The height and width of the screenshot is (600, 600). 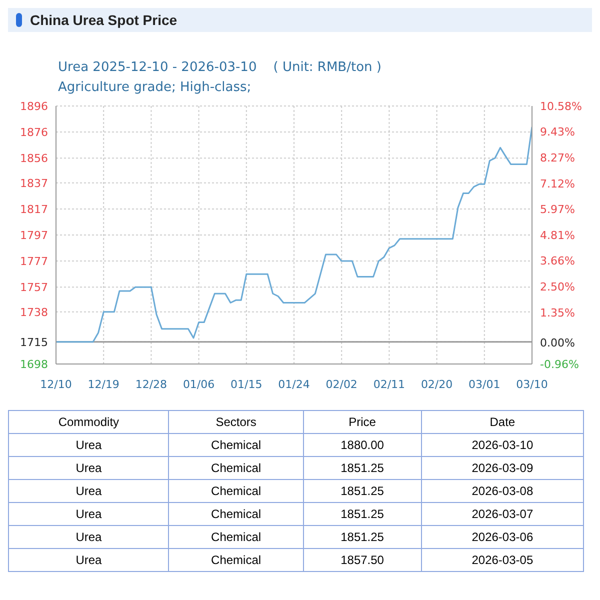 What do you see at coordinates (557, 287) in the screenshot?
I see `y2-tick-label: 2.50%` at bounding box center [557, 287].